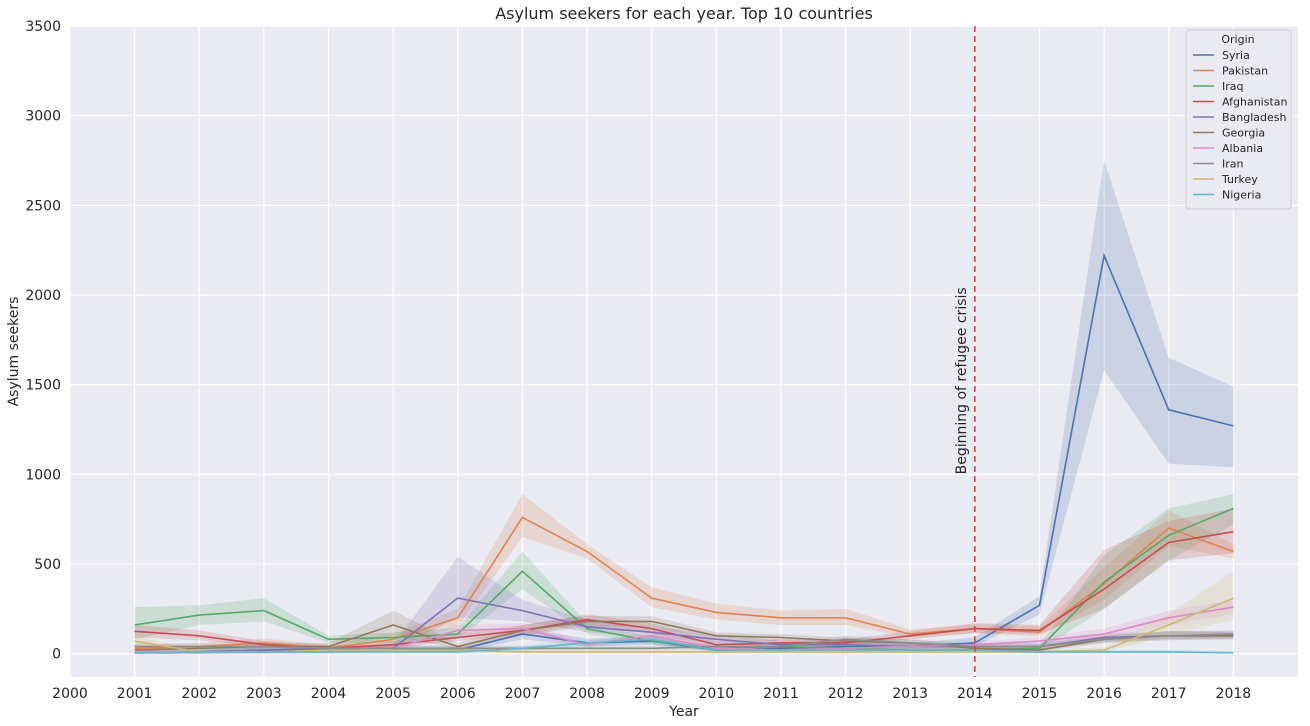 This screenshot has height=726, width=1310. Describe the element at coordinates (910, 694) in the screenshot. I see `x-tick-label: 2013` at that location.